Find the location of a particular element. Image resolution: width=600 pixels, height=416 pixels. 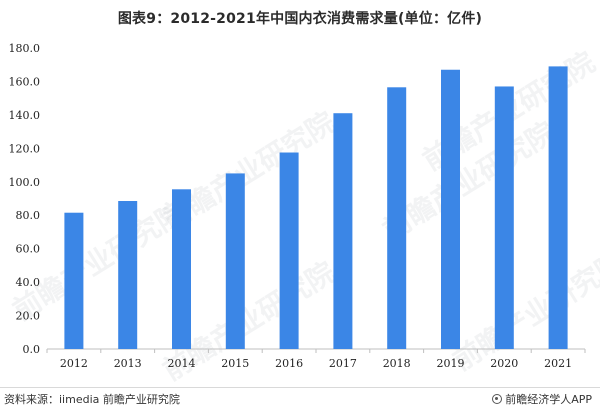

bar-2016 is located at coordinates (289, 250).